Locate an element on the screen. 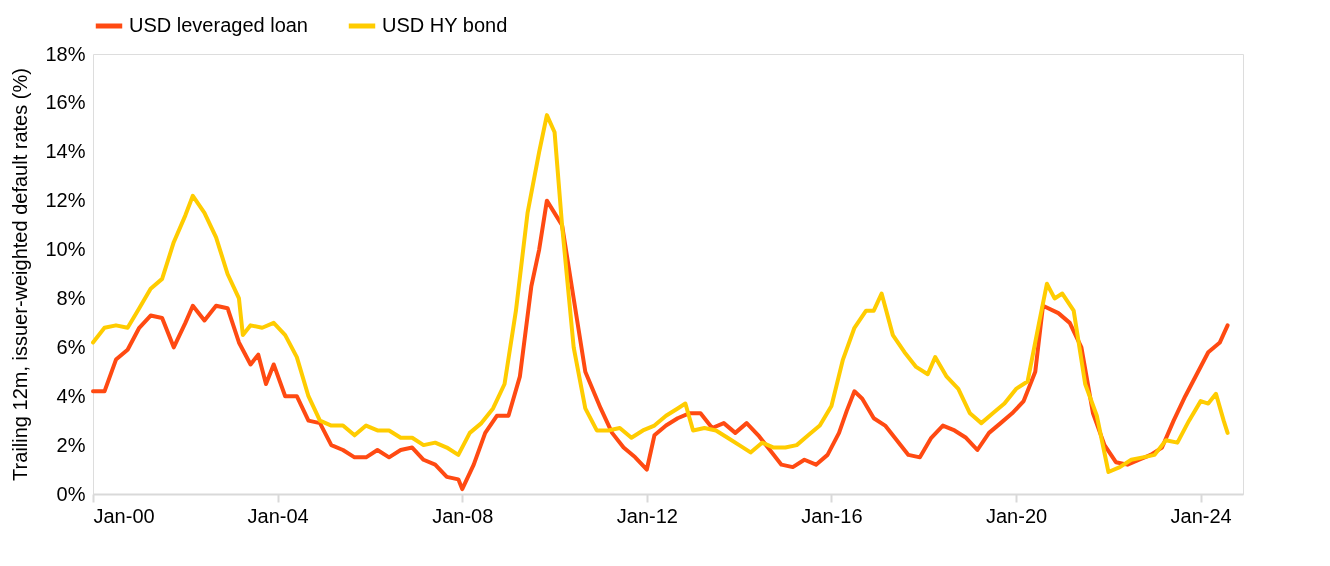 Image resolution: width=1330 pixels, height=566 pixels. y-tick-label: 0% is located at coordinates (71, 493).